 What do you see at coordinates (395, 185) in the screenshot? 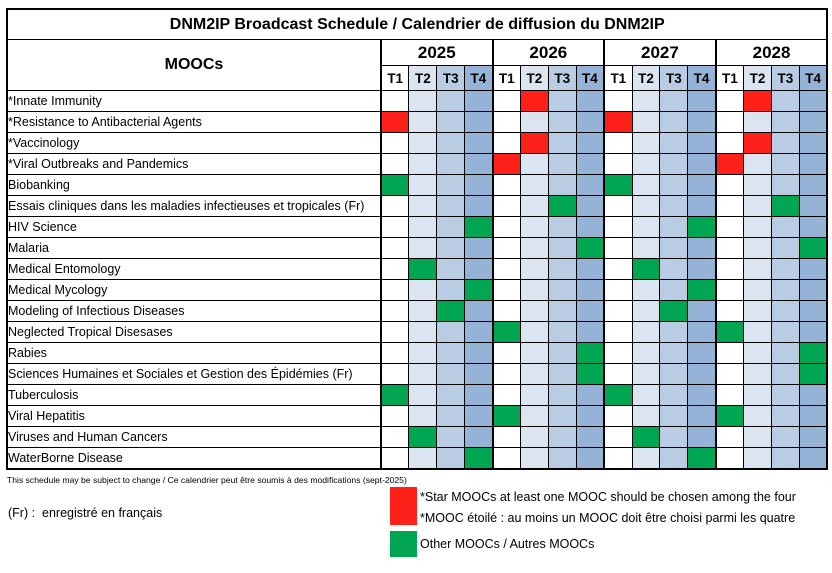
I see `cell-2025-T1-other-mark` at bounding box center [395, 185].